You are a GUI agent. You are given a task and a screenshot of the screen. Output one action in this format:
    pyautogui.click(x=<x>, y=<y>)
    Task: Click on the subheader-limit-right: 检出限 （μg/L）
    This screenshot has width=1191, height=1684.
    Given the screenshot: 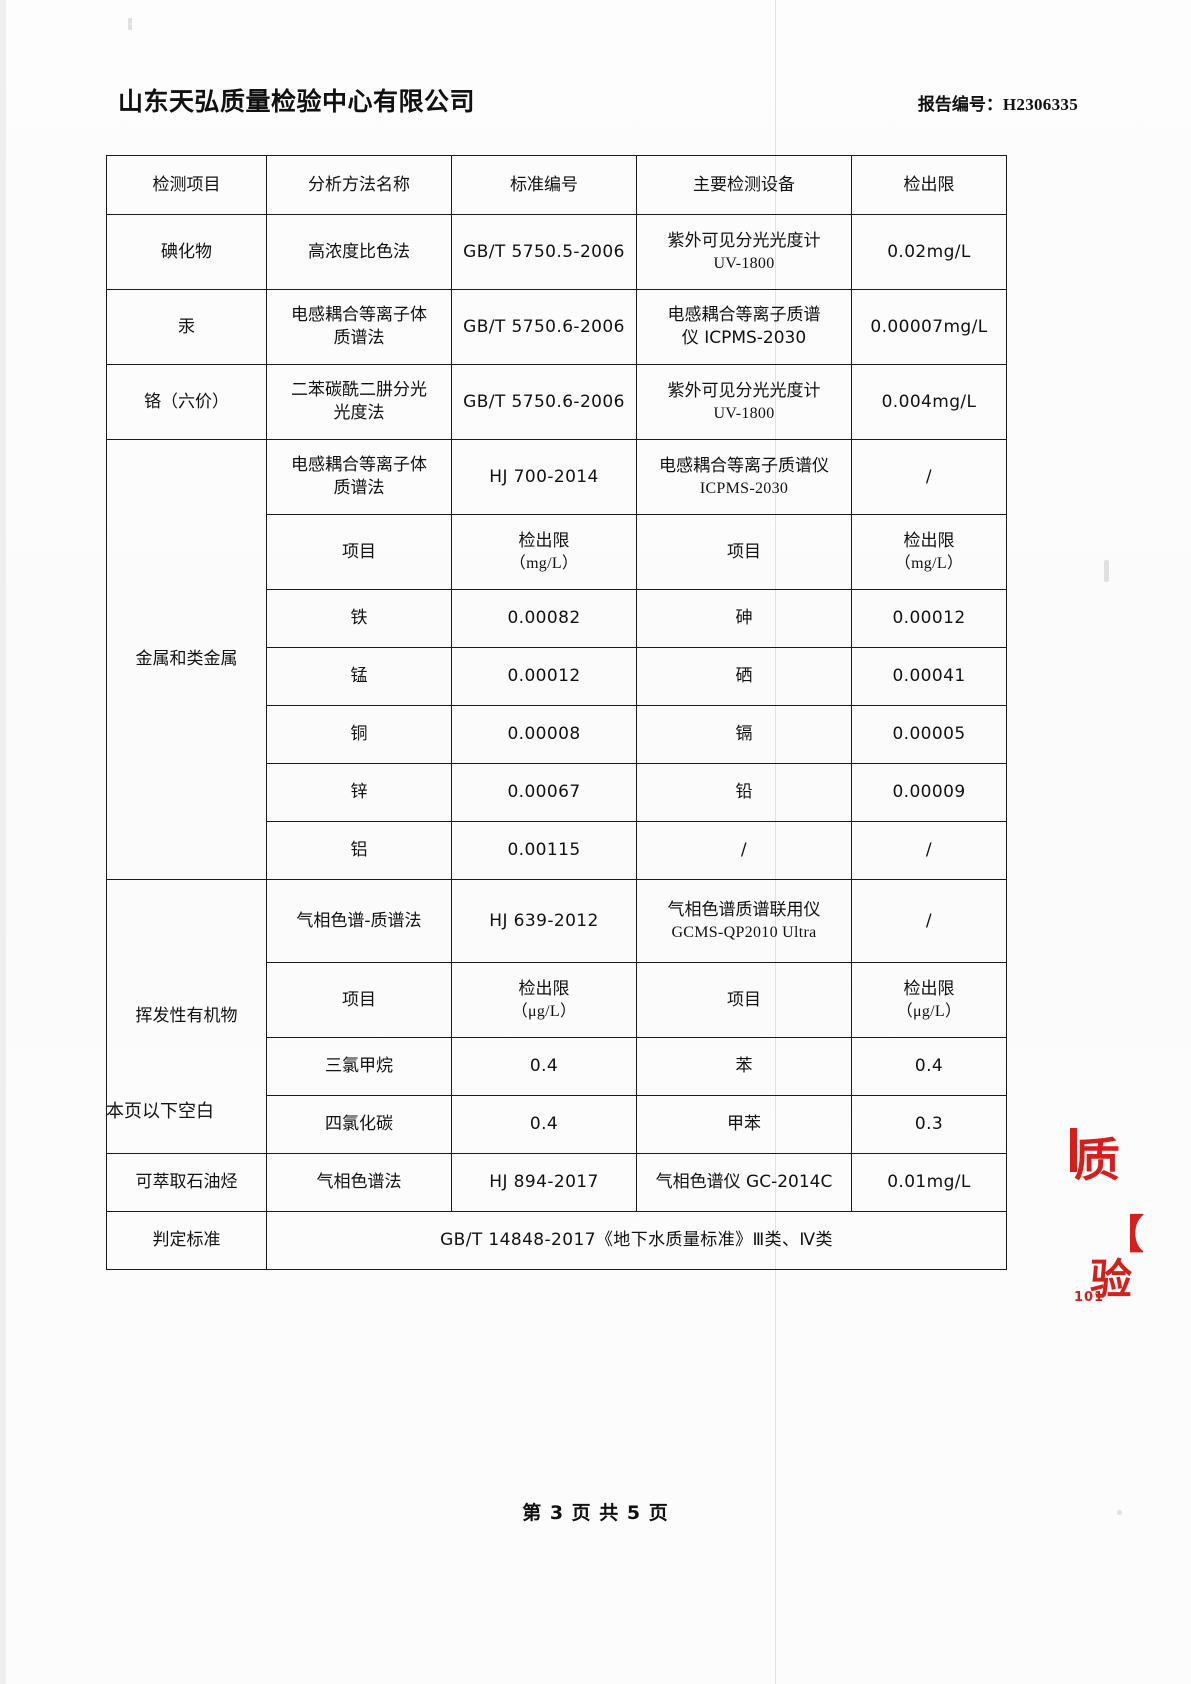 What is the action you would take?
    pyautogui.click(x=929, y=1000)
    